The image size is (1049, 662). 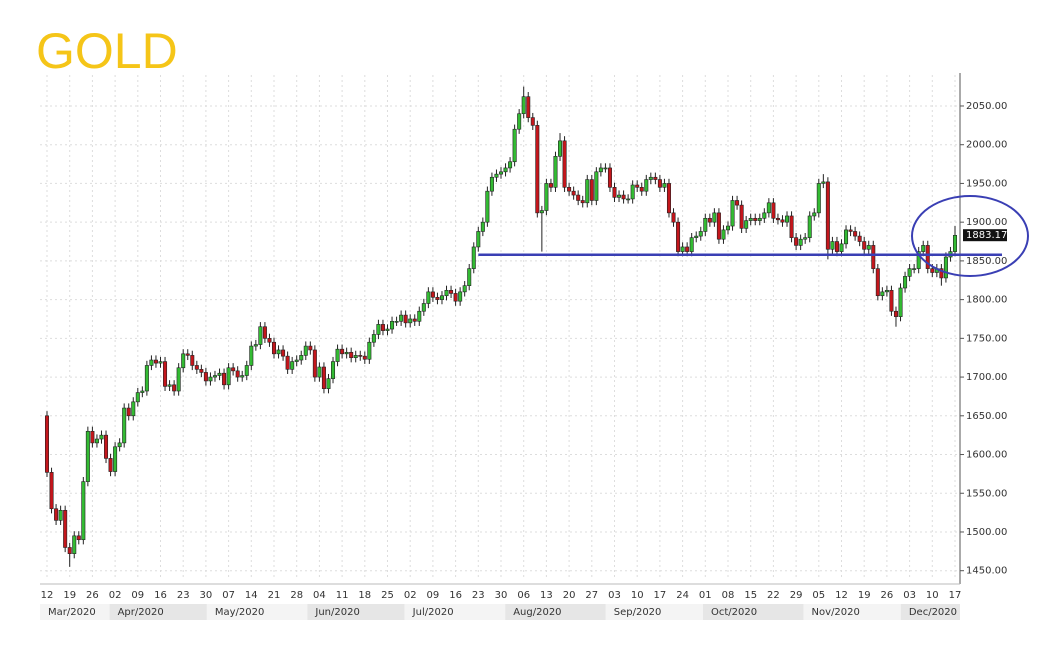 What do you see at coordinates (47, 595) in the screenshot?
I see `x-tick-label: 12` at bounding box center [47, 595].